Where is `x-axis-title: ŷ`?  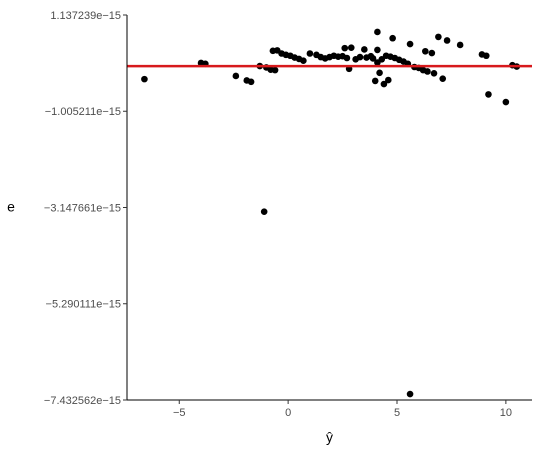 x-axis-title: ŷ is located at coordinates (329, 437).